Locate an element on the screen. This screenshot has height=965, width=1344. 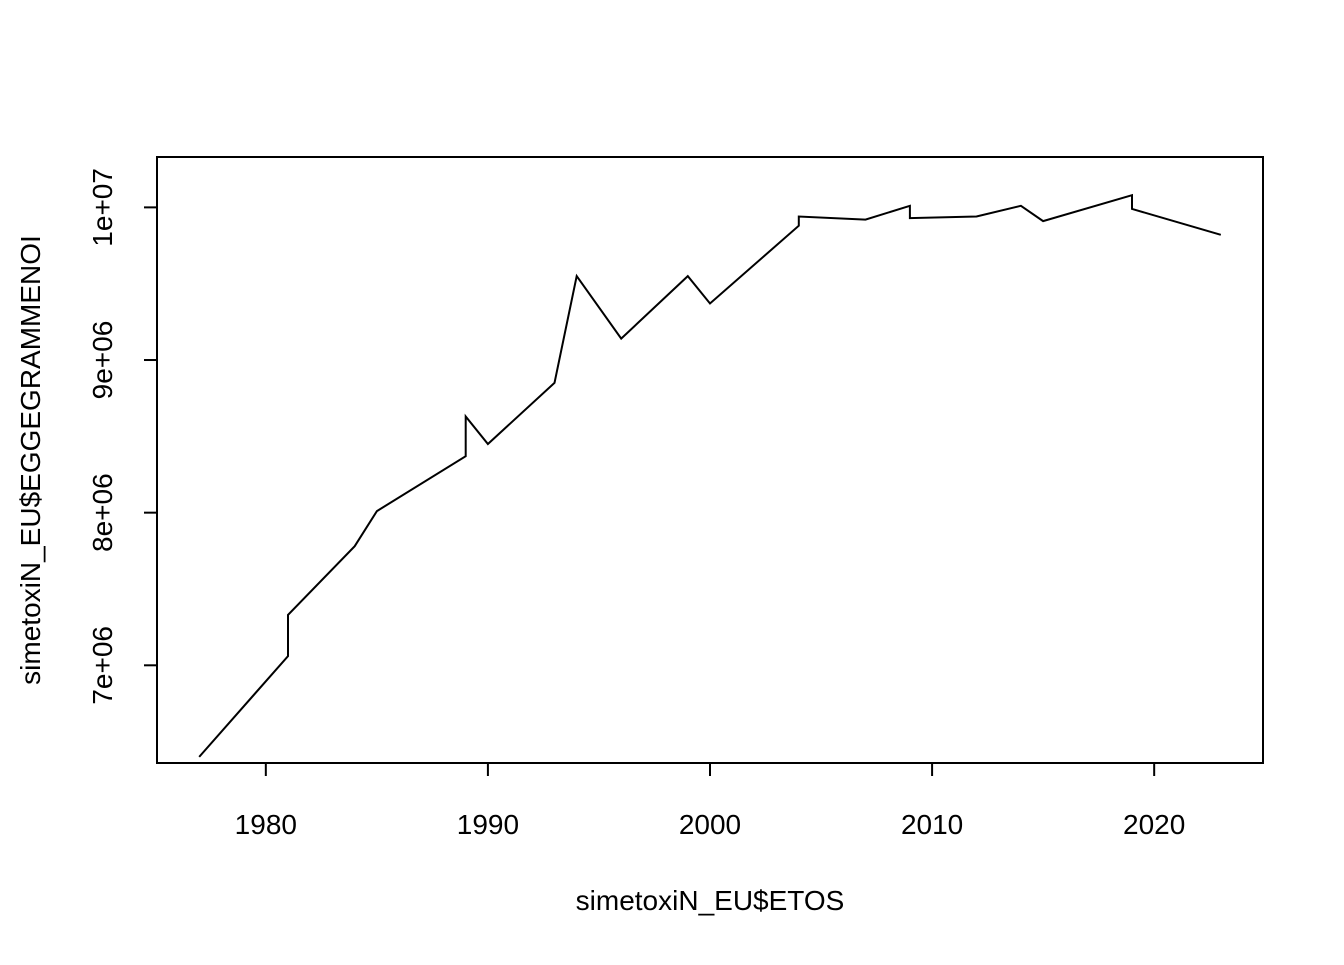
y-tick-label: 9e+06 is located at coordinates (102, 360).